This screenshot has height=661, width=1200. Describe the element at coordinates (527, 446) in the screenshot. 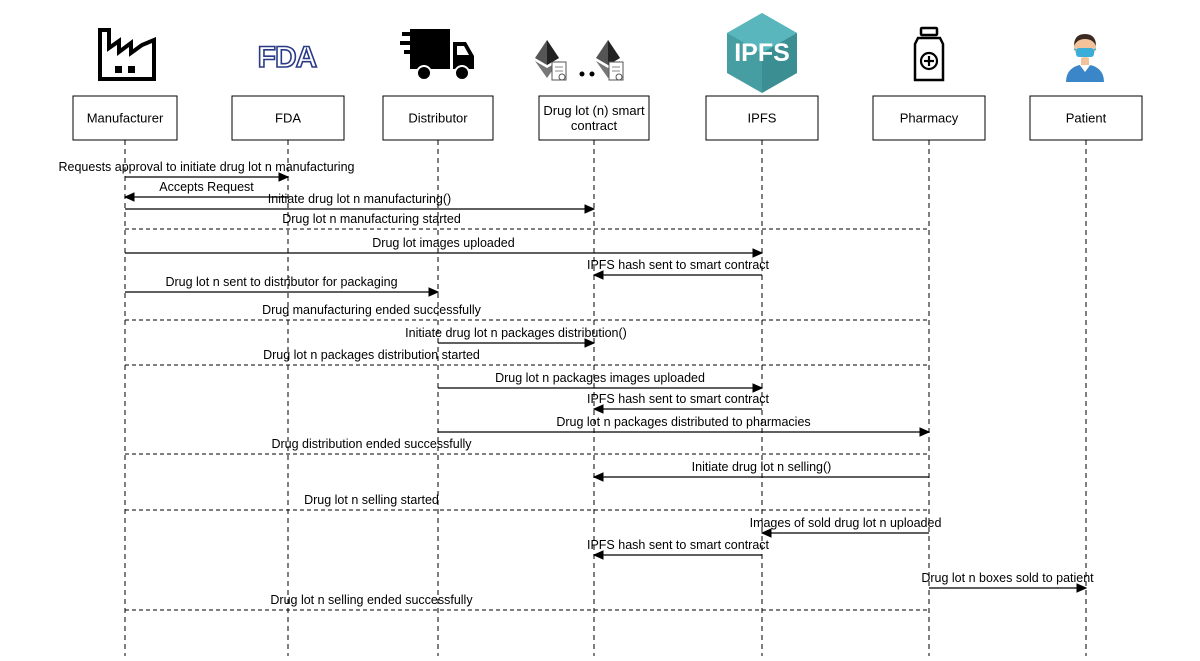

I see `broadcast-message: Drug distribution ended successfully` at that location.